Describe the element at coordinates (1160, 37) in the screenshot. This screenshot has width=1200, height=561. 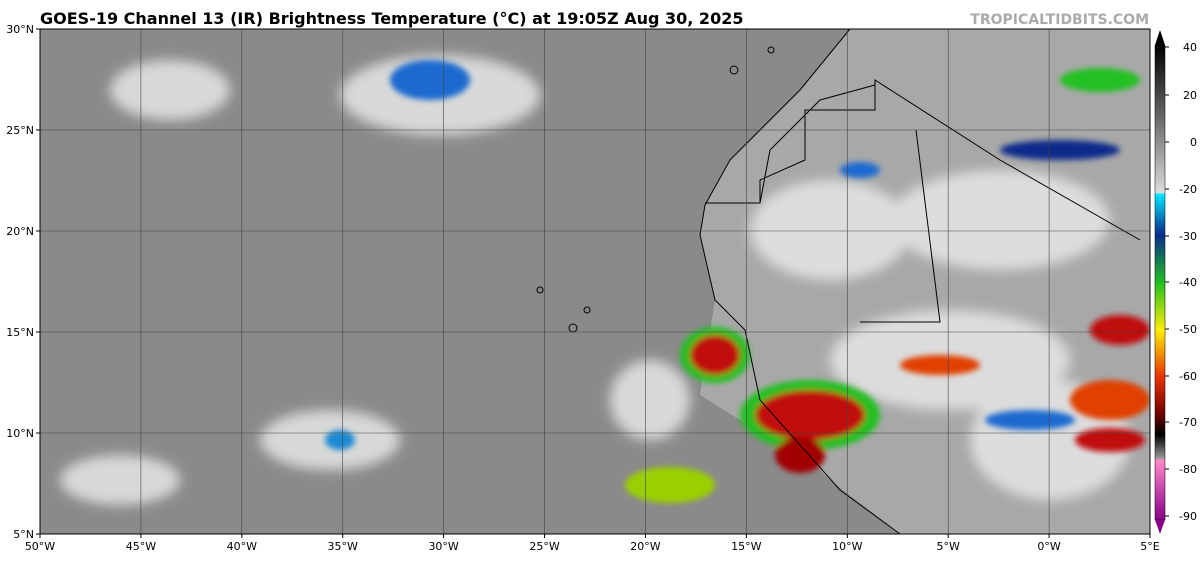
I see `colorbar-top` at that location.